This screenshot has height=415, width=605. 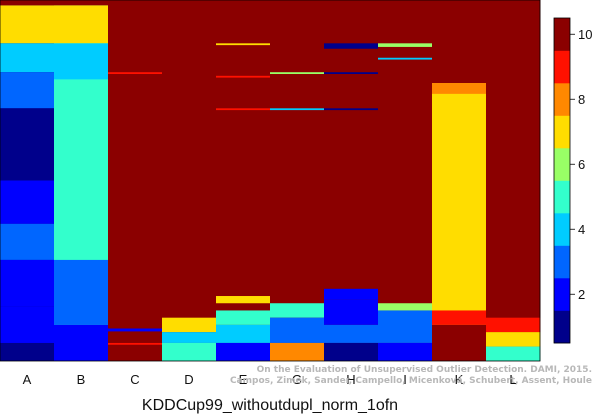 I want to click on colorbar-tick-label: 10, so click(x=585, y=34).